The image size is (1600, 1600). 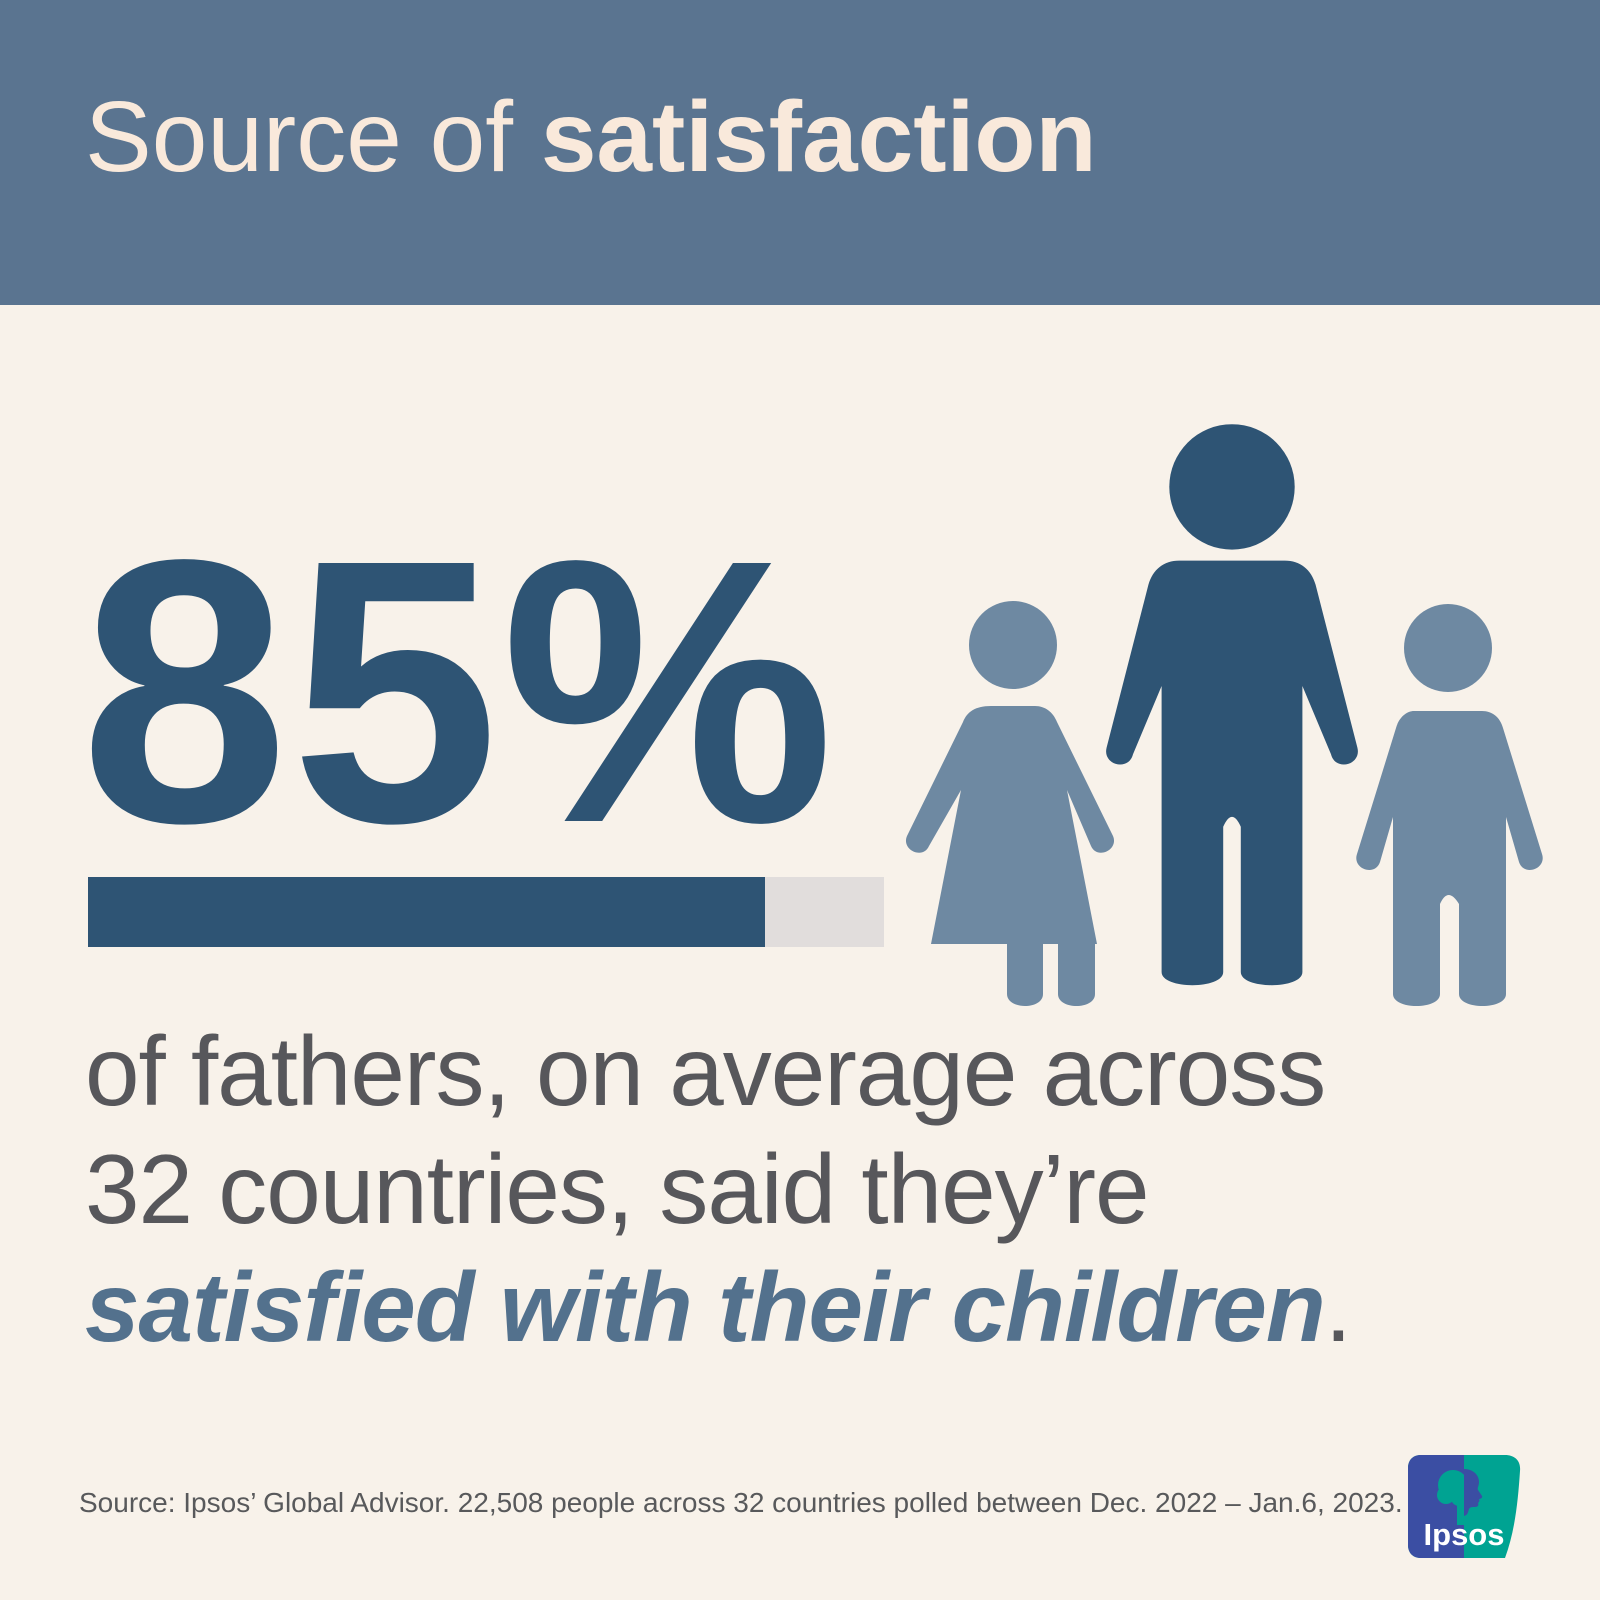 What do you see at coordinates (1473, 1492) in the screenshot?
I see `logo-face-profile-icon` at bounding box center [1473, 1492].